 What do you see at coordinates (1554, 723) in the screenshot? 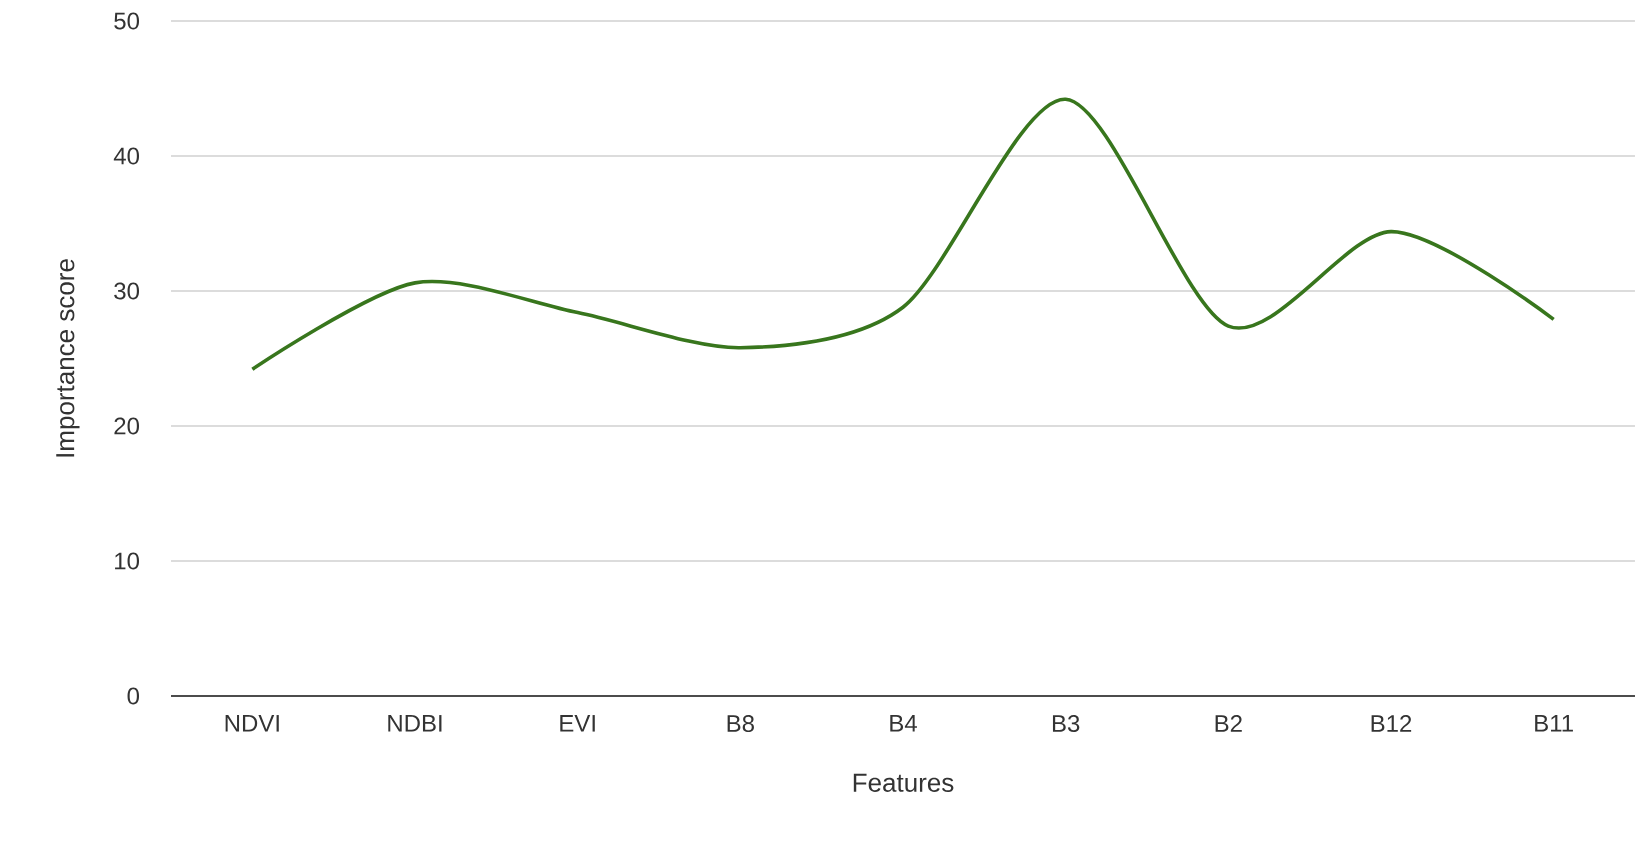
I see `x-tick-label: B11` at bounding box center [1554, 723].